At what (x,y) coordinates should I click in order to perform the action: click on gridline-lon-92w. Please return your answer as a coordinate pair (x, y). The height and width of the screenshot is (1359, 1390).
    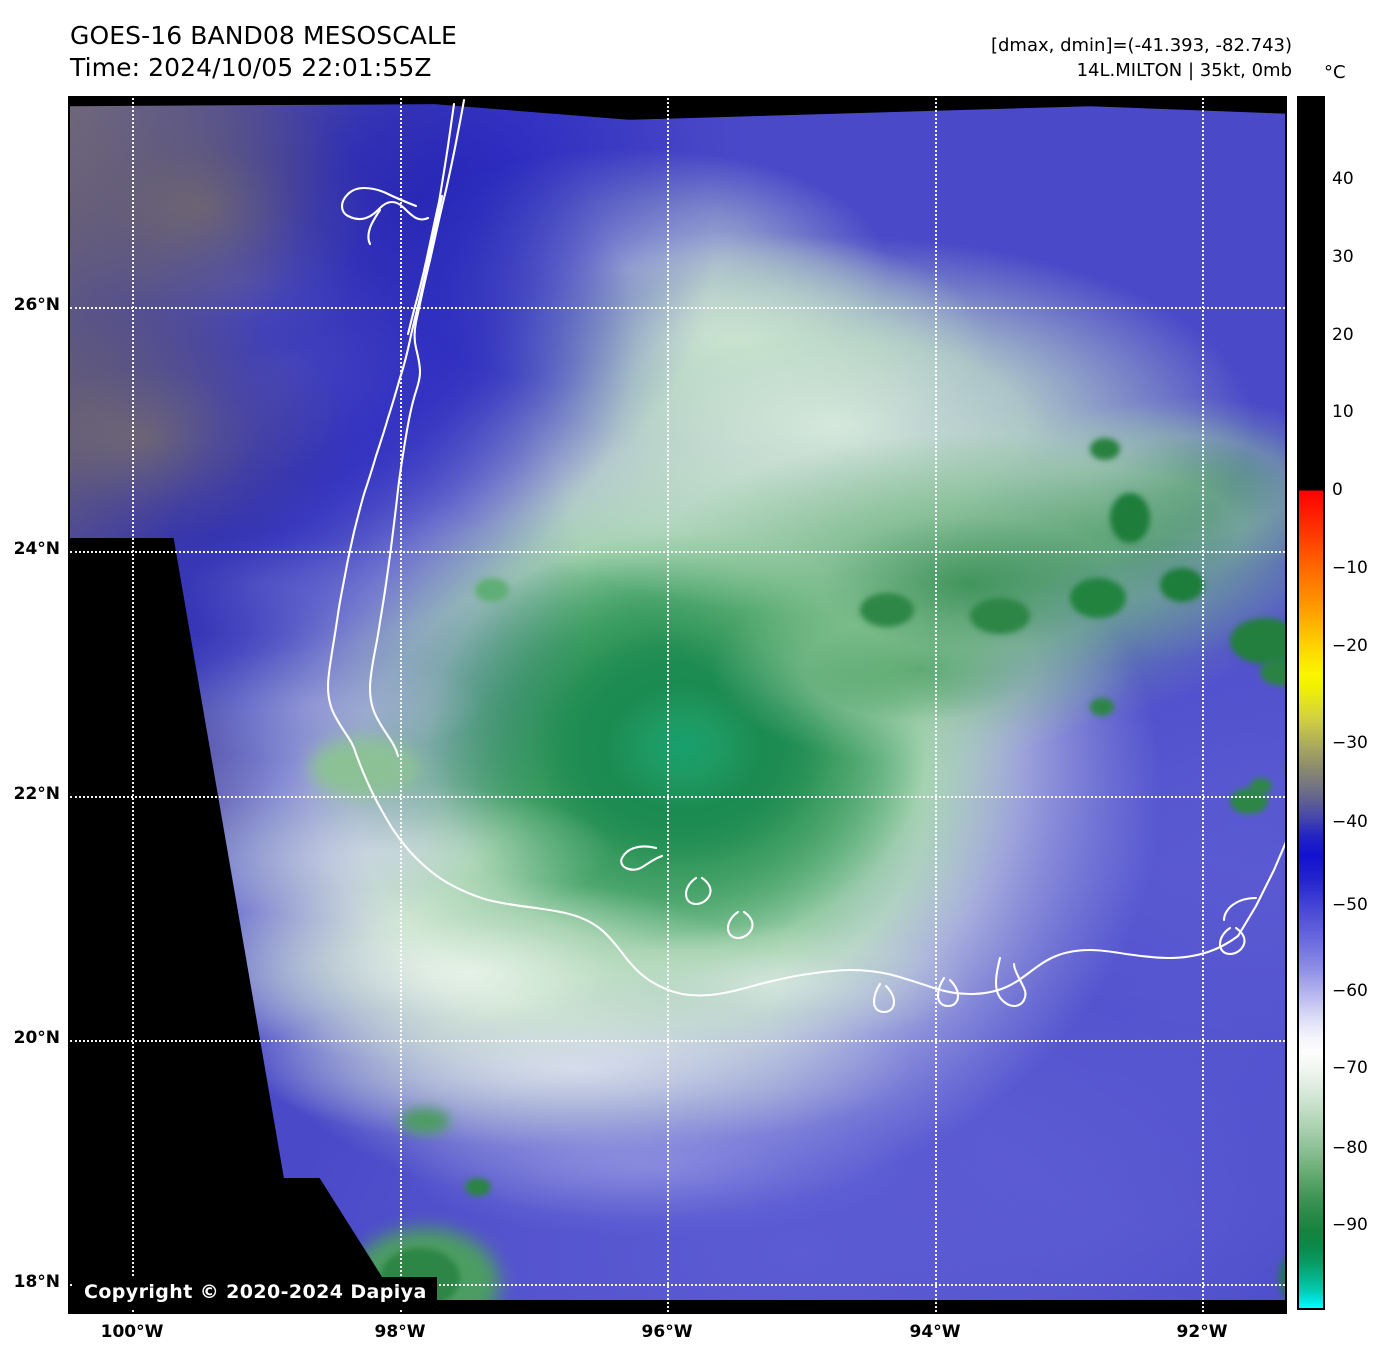
    Looking at the image, I should click on (1203, 705).